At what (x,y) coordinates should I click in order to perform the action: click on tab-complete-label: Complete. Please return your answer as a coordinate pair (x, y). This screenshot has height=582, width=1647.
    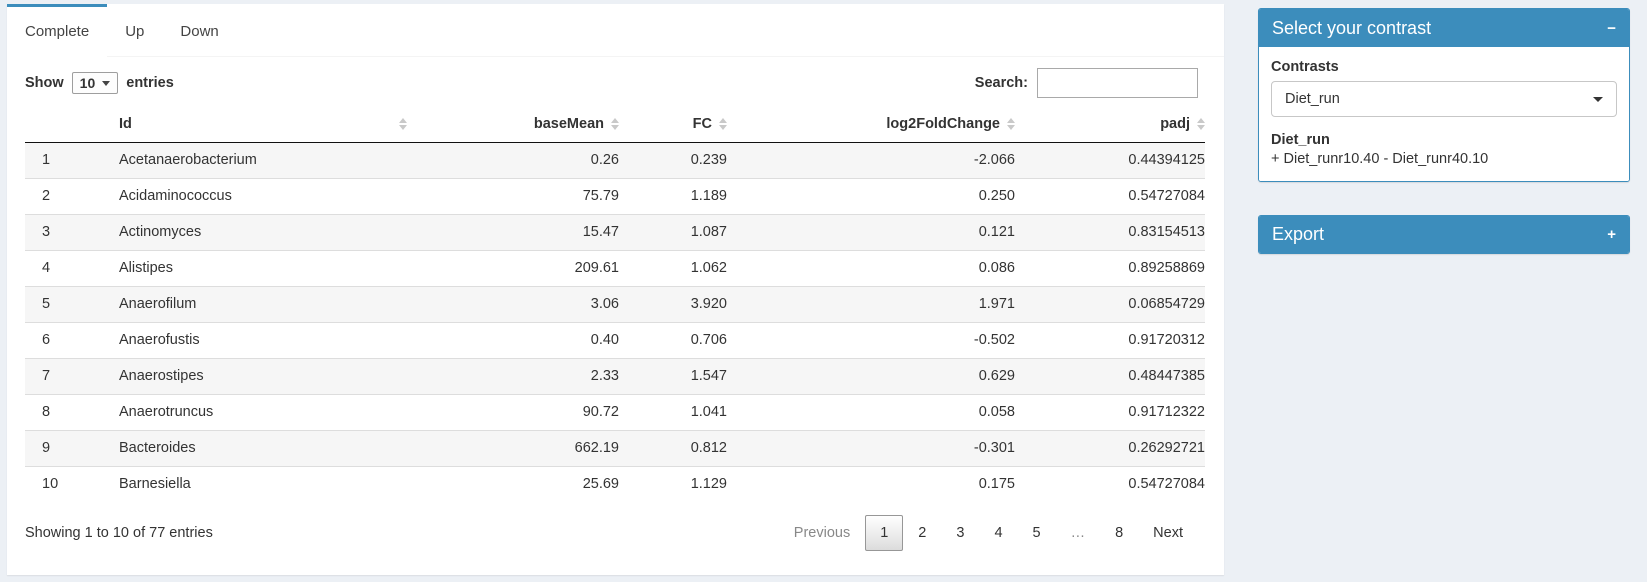
    Looking at the image, I should click on (57, 31).